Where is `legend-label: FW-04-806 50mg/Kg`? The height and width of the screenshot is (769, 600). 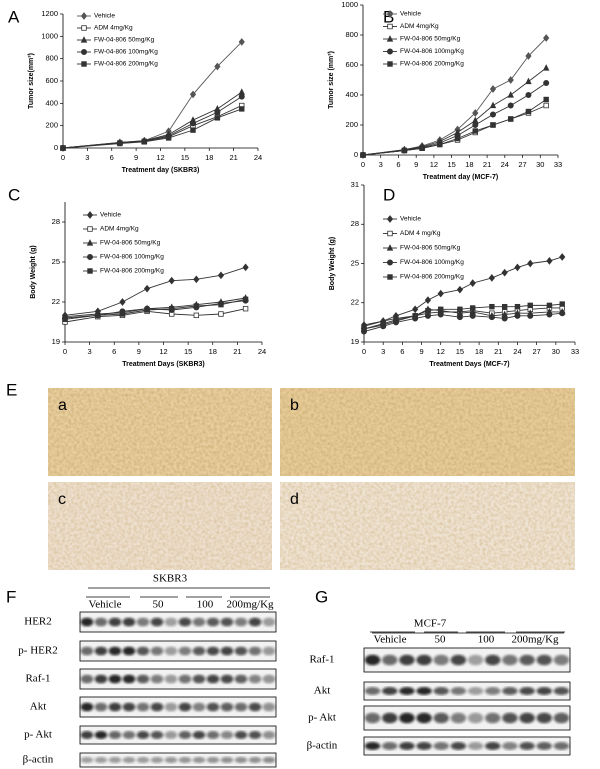 legend-label: FW-04-806 50mg/Kg is located at coordinates (124, 40).